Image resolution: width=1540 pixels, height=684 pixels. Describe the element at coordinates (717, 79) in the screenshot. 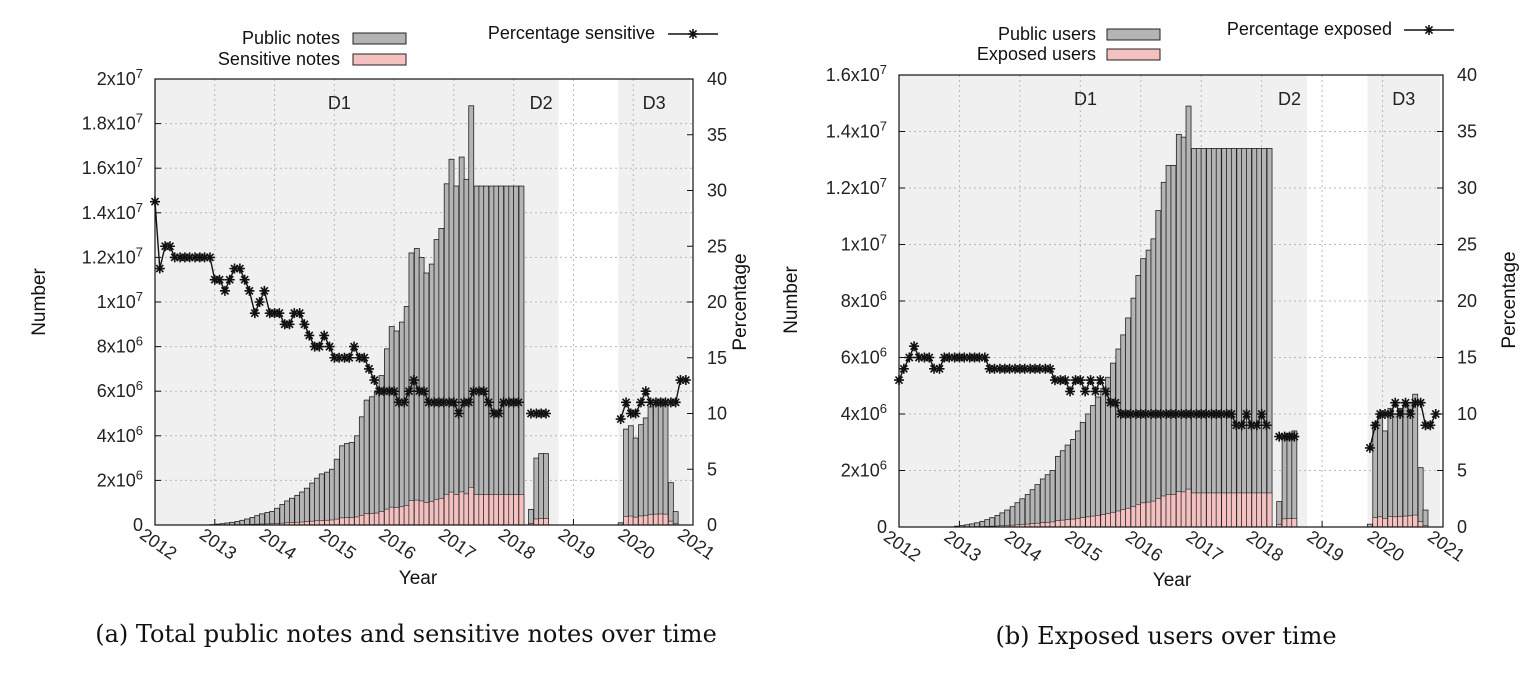

I see `y2-tick-label: 40` at that location.